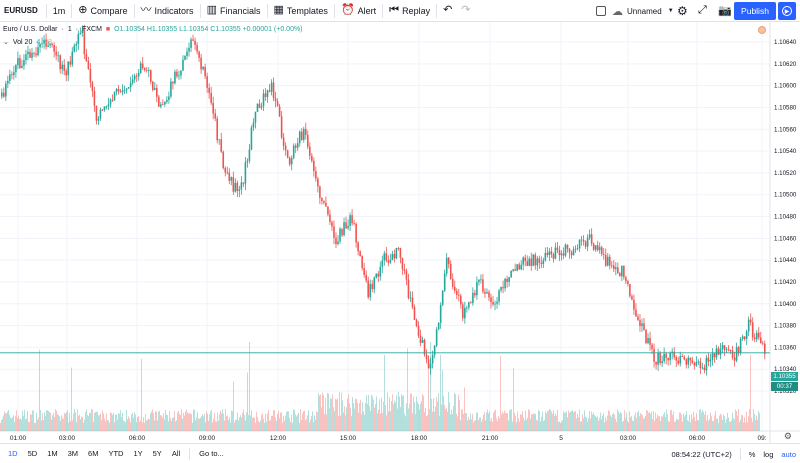 The height and width of the screenshot is (463, 800). What do you see at coordinates (725, 11) in the screenshot?
I see `camera-icon: 📷` at bounding box center [725, 11].